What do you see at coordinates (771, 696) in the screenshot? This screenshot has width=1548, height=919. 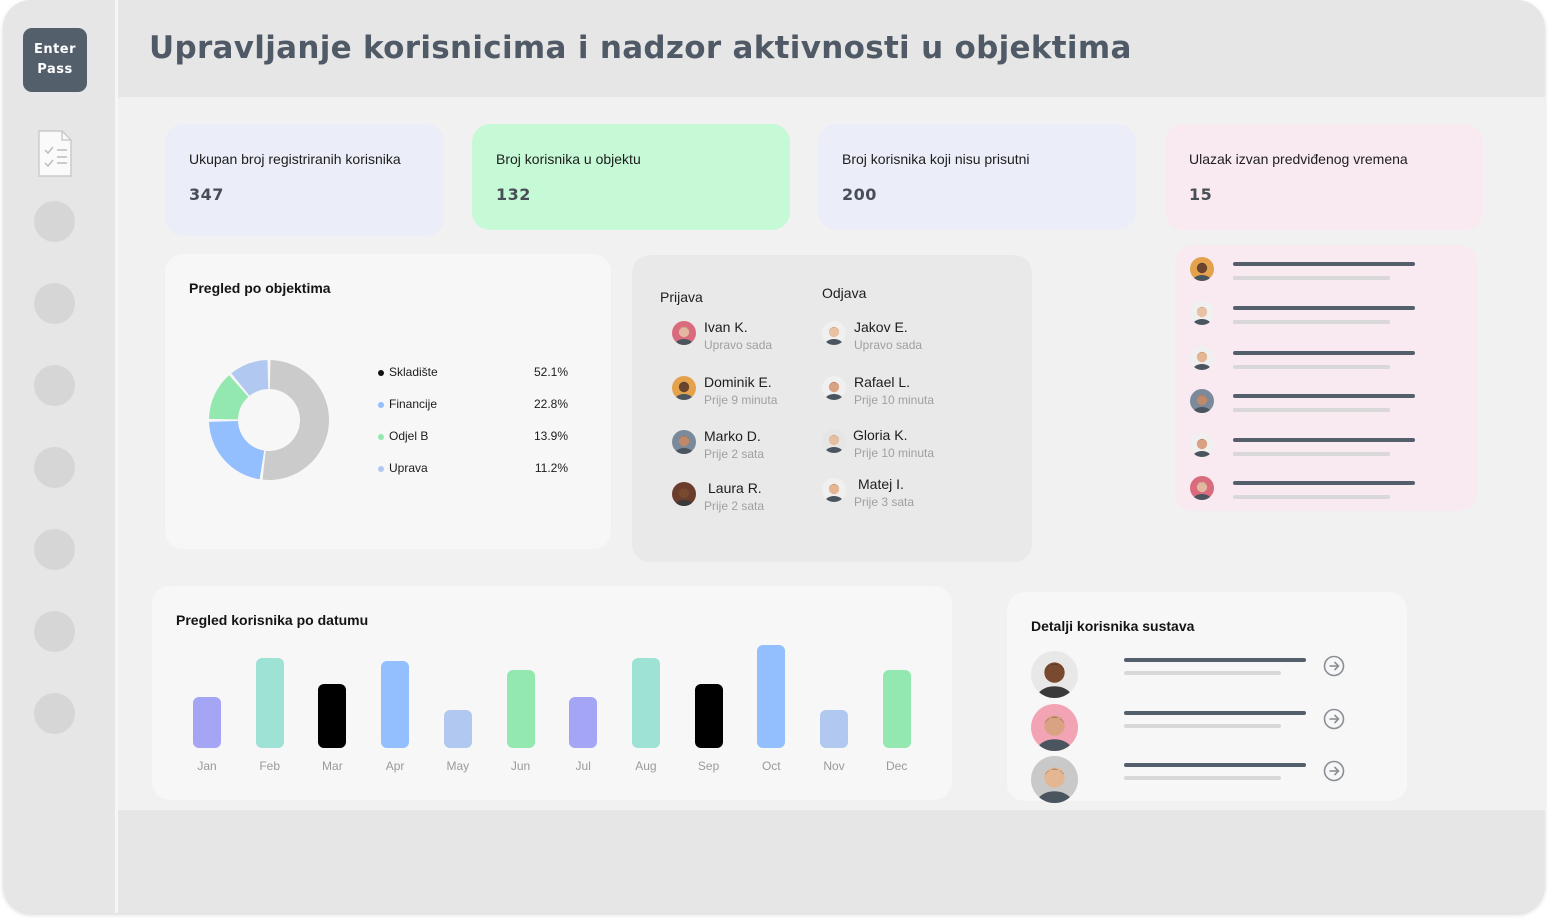 I see `bar-oct` at bounding box center [771, 696].